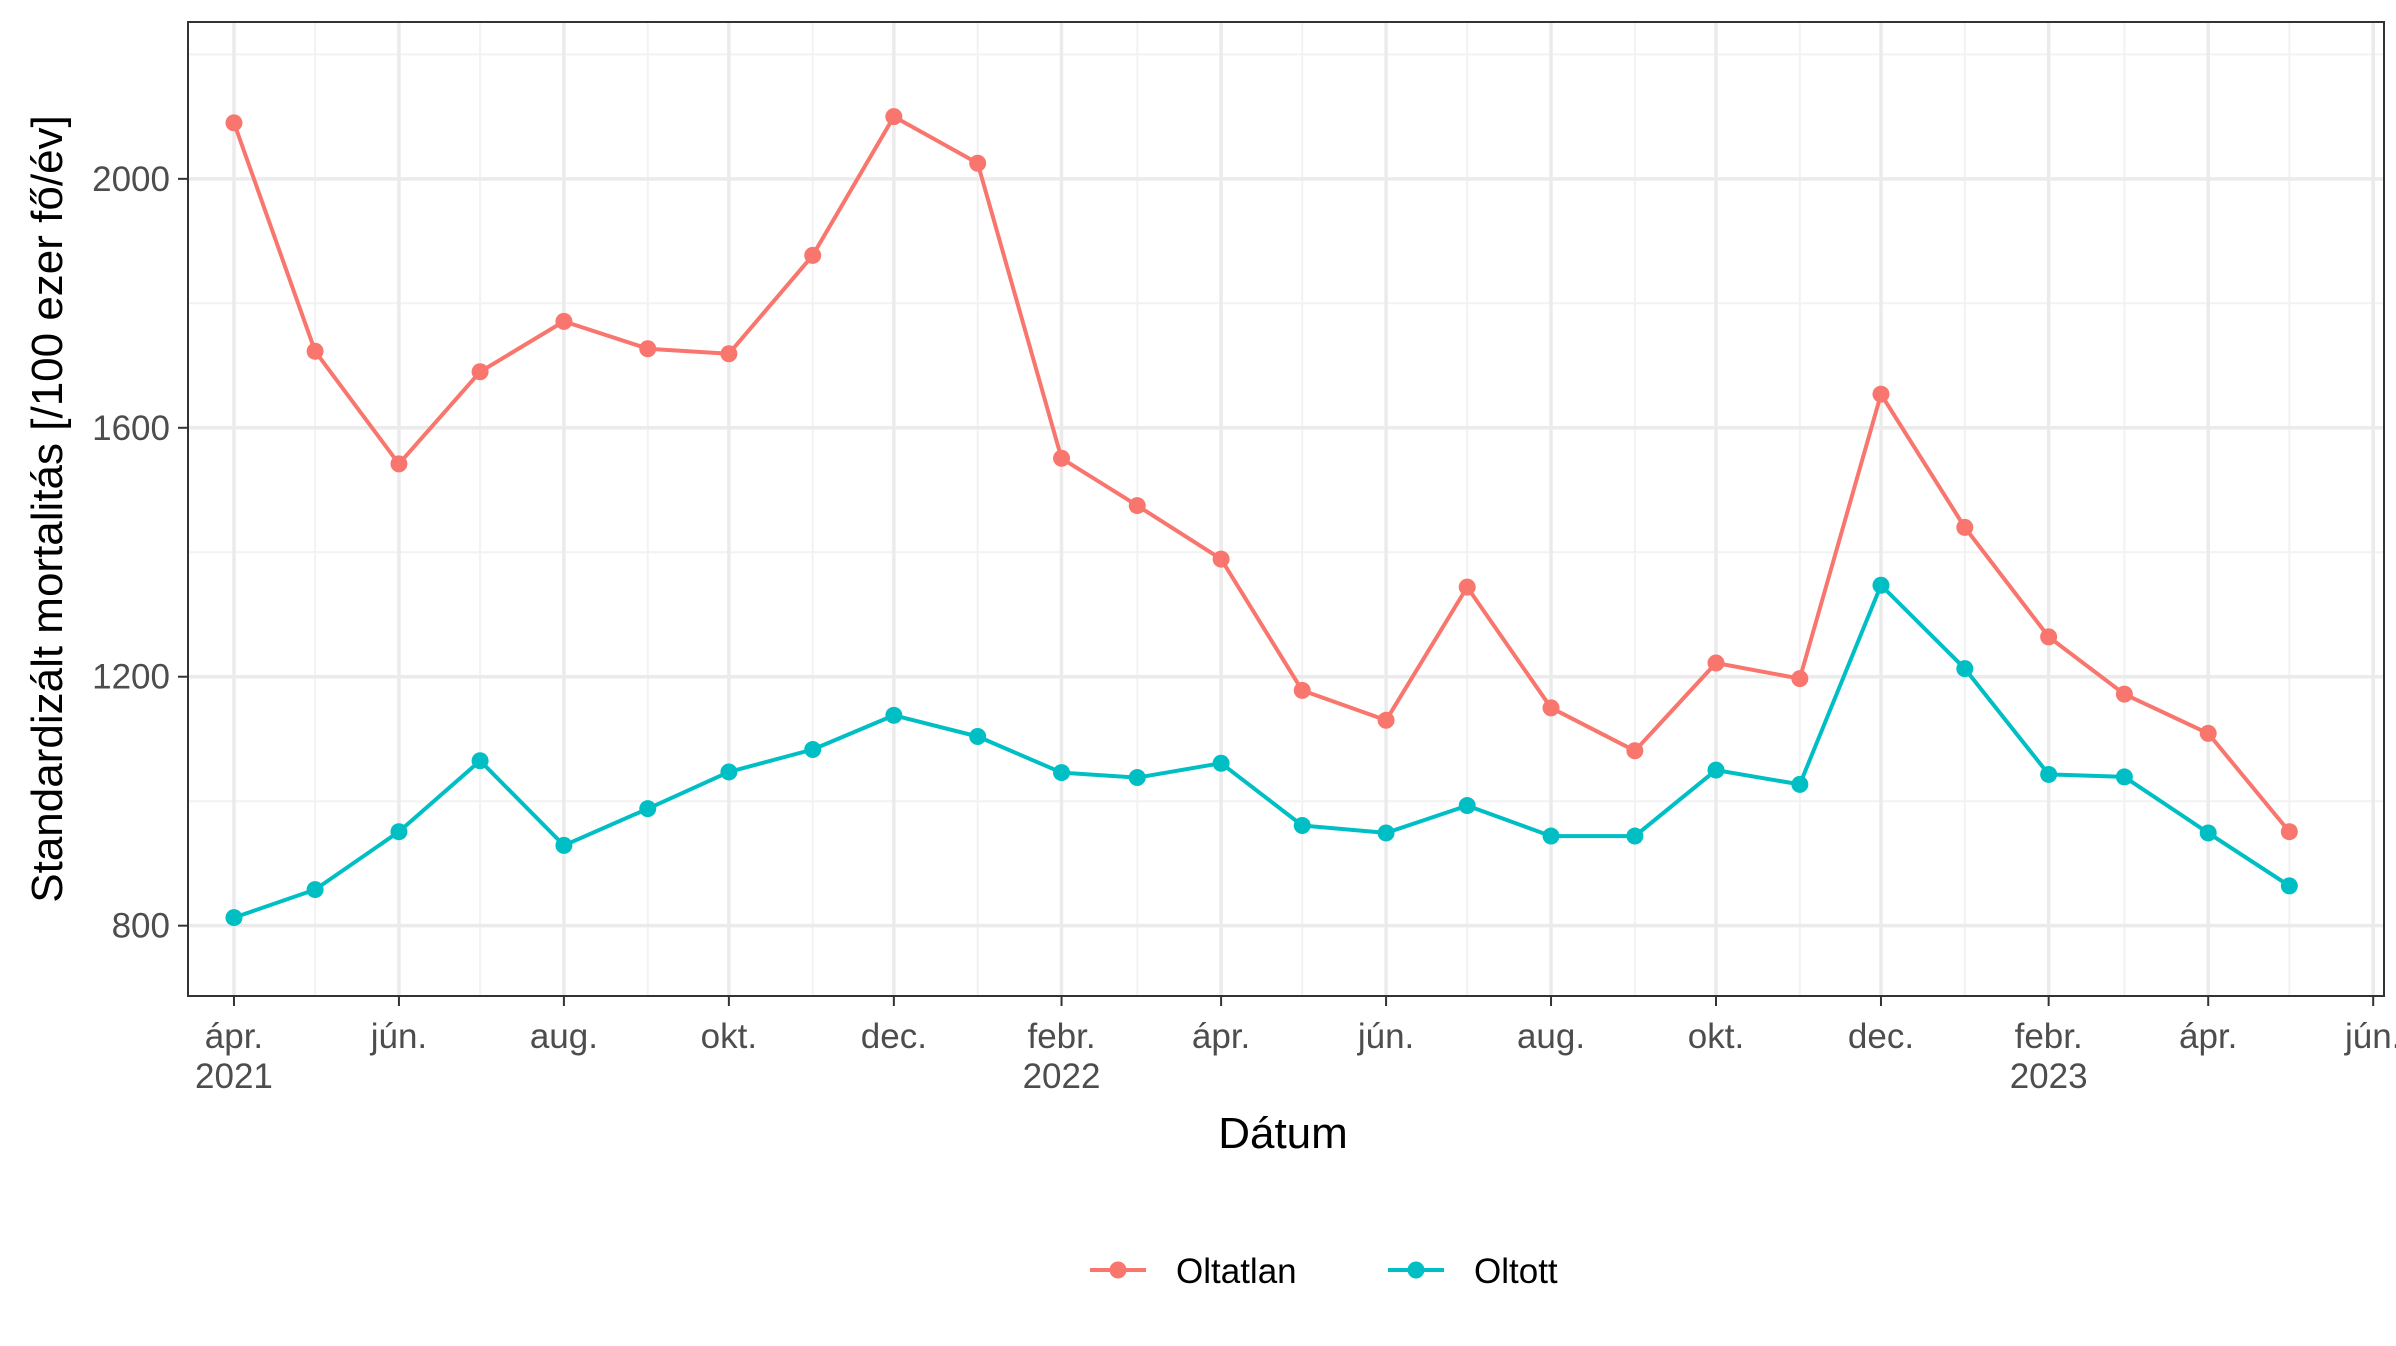 Image resolution: width=2396 pixels, height=1346 pixels. Describe the element at coordinates (234, 1076) in the screenshot. I see `x-tick-year-label: 2021` at that location.